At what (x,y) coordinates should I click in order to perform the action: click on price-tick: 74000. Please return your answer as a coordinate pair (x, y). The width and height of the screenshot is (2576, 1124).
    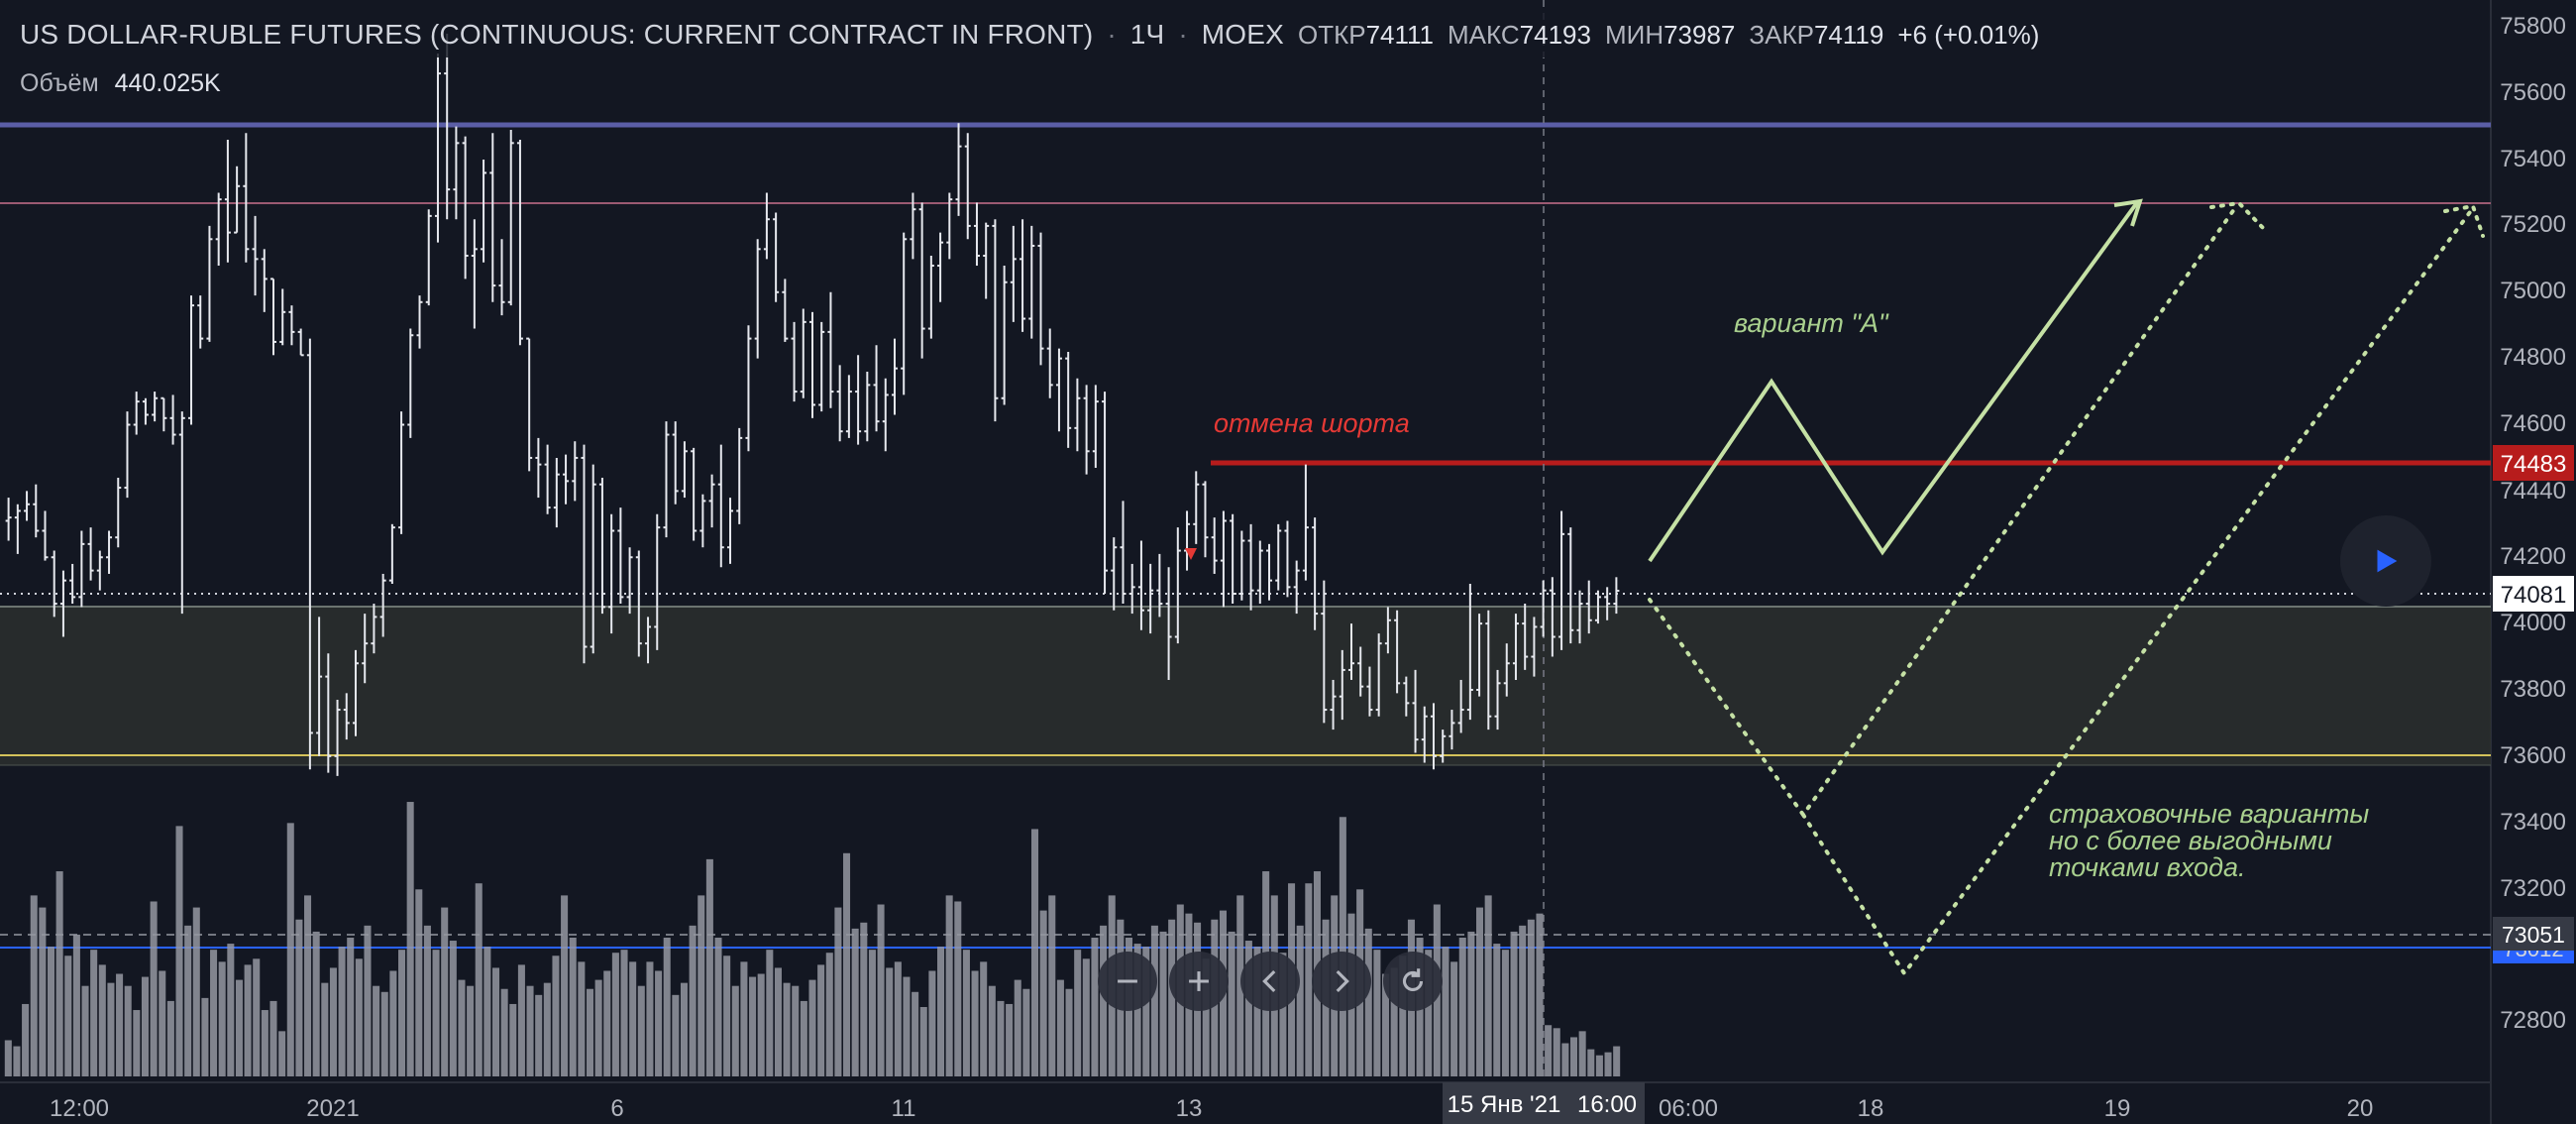
    Looking at the image, I should click on (2533, 623).